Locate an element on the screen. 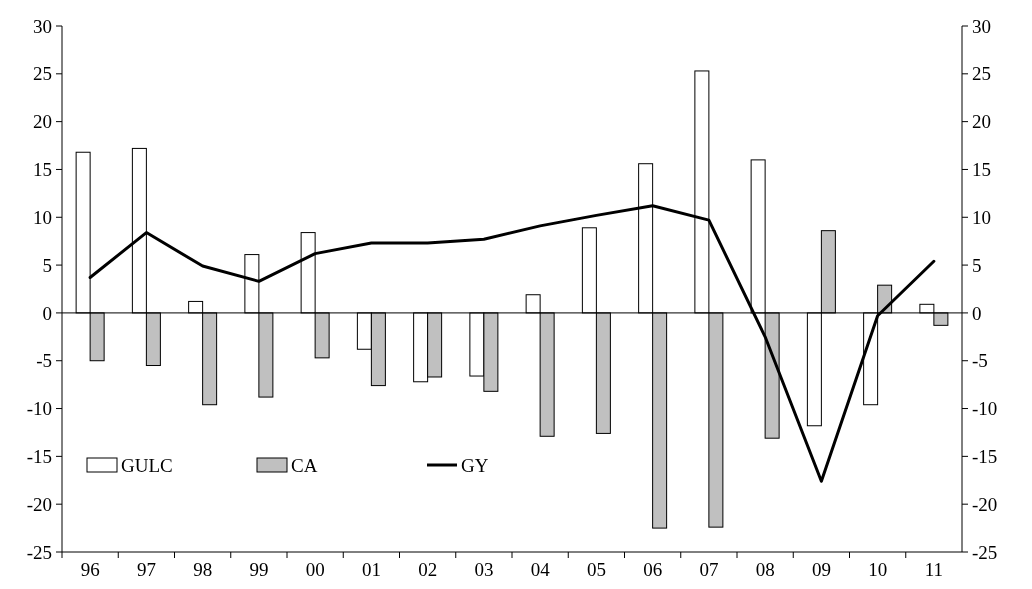 This screenshot has width=1032, height=589. y-tick-label: 20 is located at coordinates (42, 122).